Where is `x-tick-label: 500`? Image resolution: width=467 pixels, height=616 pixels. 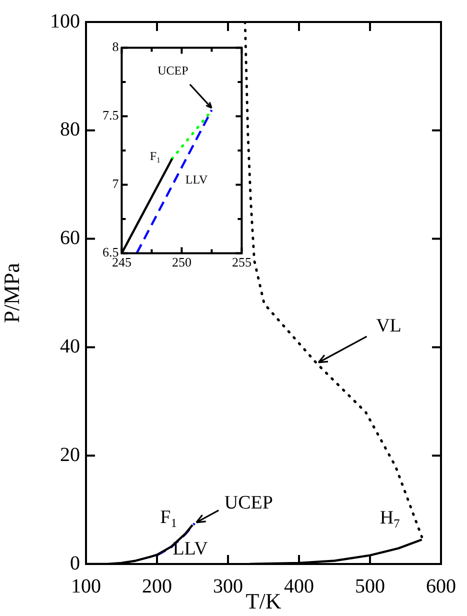
x-tick-label: 500 is located at coordinates (370, 586).